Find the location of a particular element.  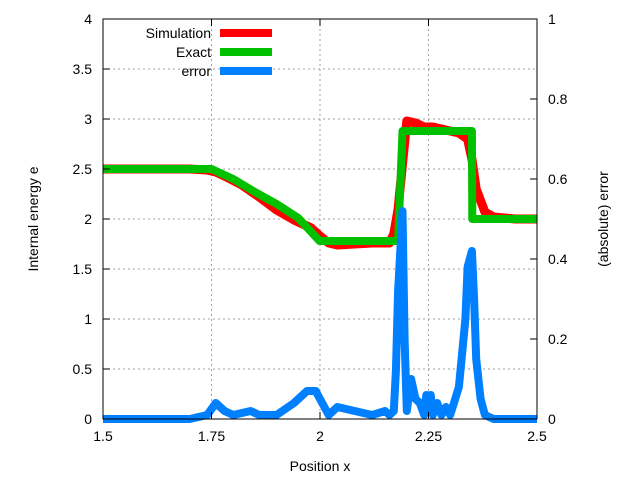

x-axis-label: Position x is located at coordinates (320, 466).